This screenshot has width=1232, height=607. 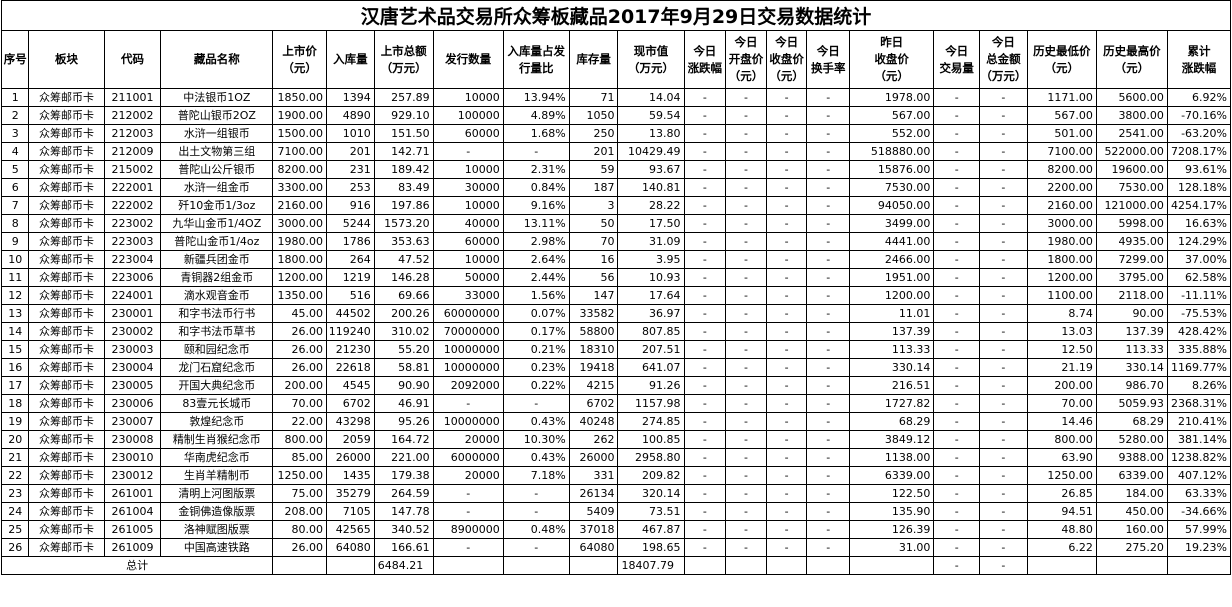 What do you see at coordinates (299, 223) in the screenshot?
I see `col-list-price-cell: 3000.00` at bounding box center [299, 223].